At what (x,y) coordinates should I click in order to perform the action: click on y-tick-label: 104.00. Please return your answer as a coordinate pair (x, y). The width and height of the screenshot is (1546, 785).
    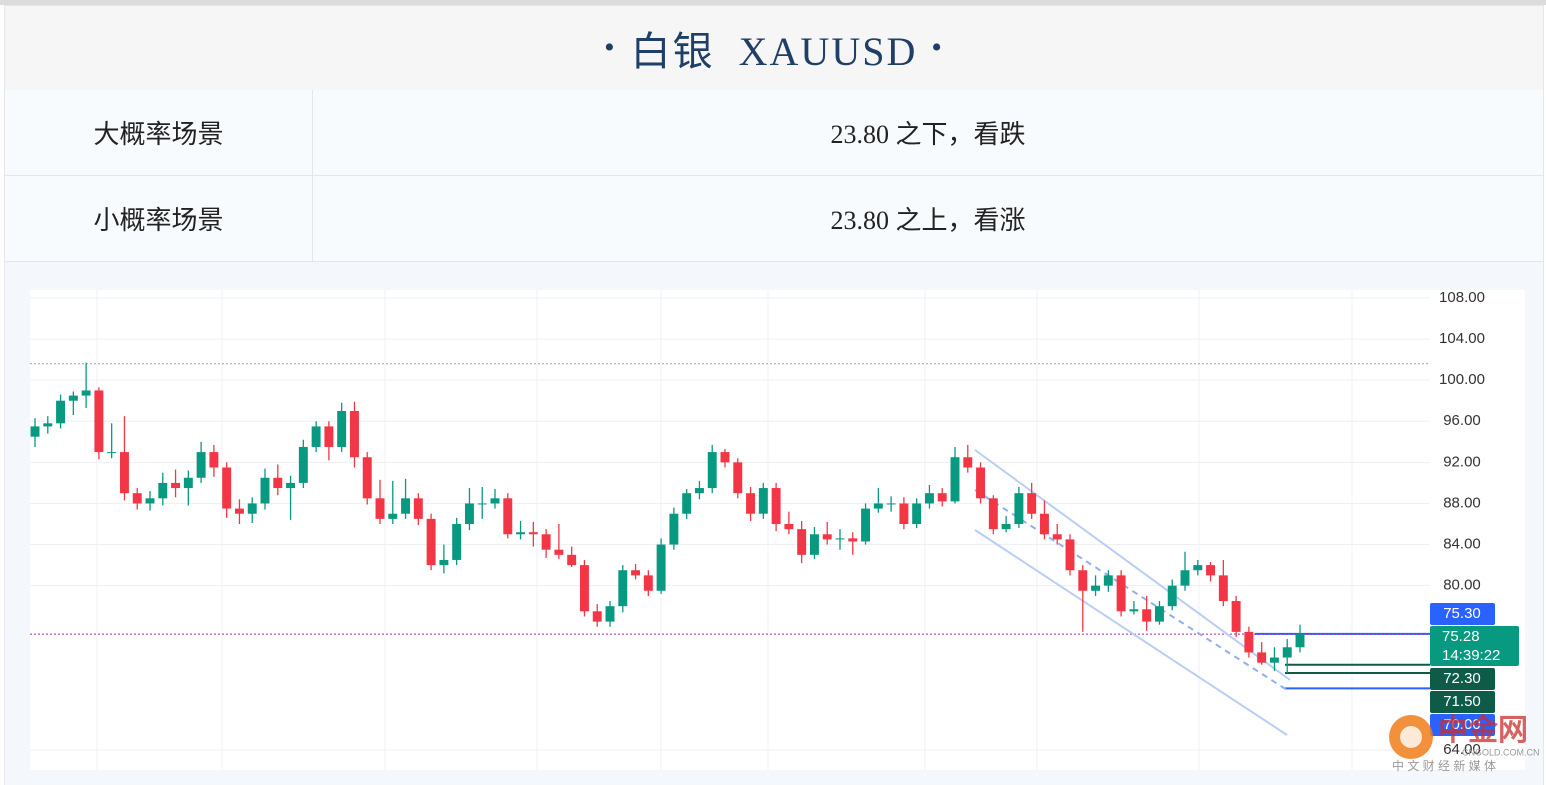
    Looking at the image, I should click on (1462, 338).